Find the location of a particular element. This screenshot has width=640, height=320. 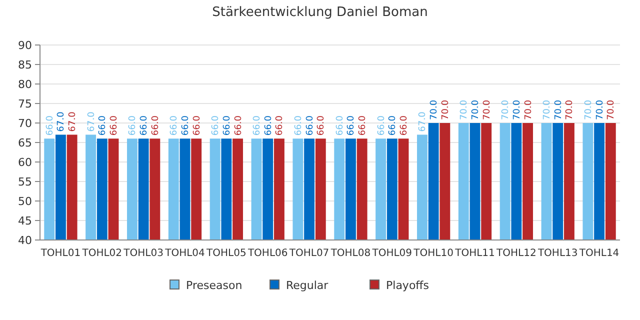

x-tick-label: TOHL12 is located at coordinates (516, 253).